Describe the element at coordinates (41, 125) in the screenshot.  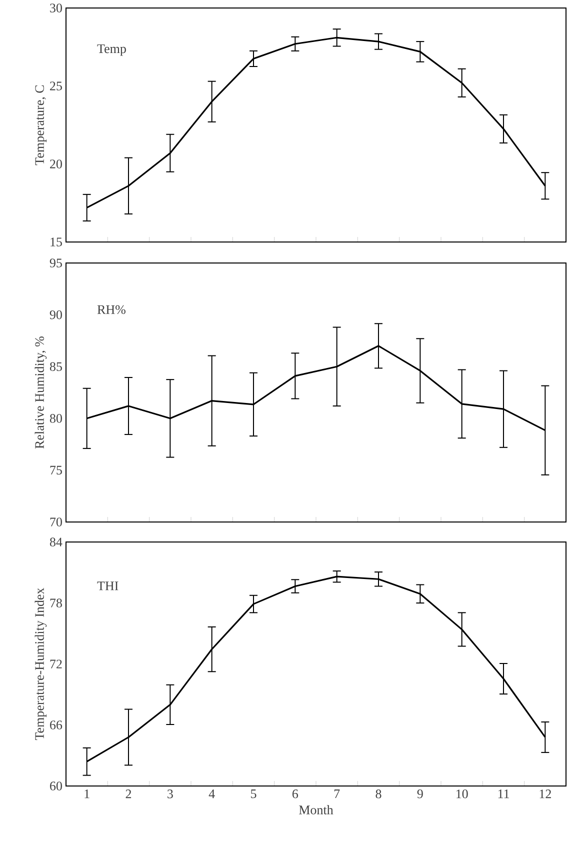
I see `y-axis-title: Temperature, C` at that location.